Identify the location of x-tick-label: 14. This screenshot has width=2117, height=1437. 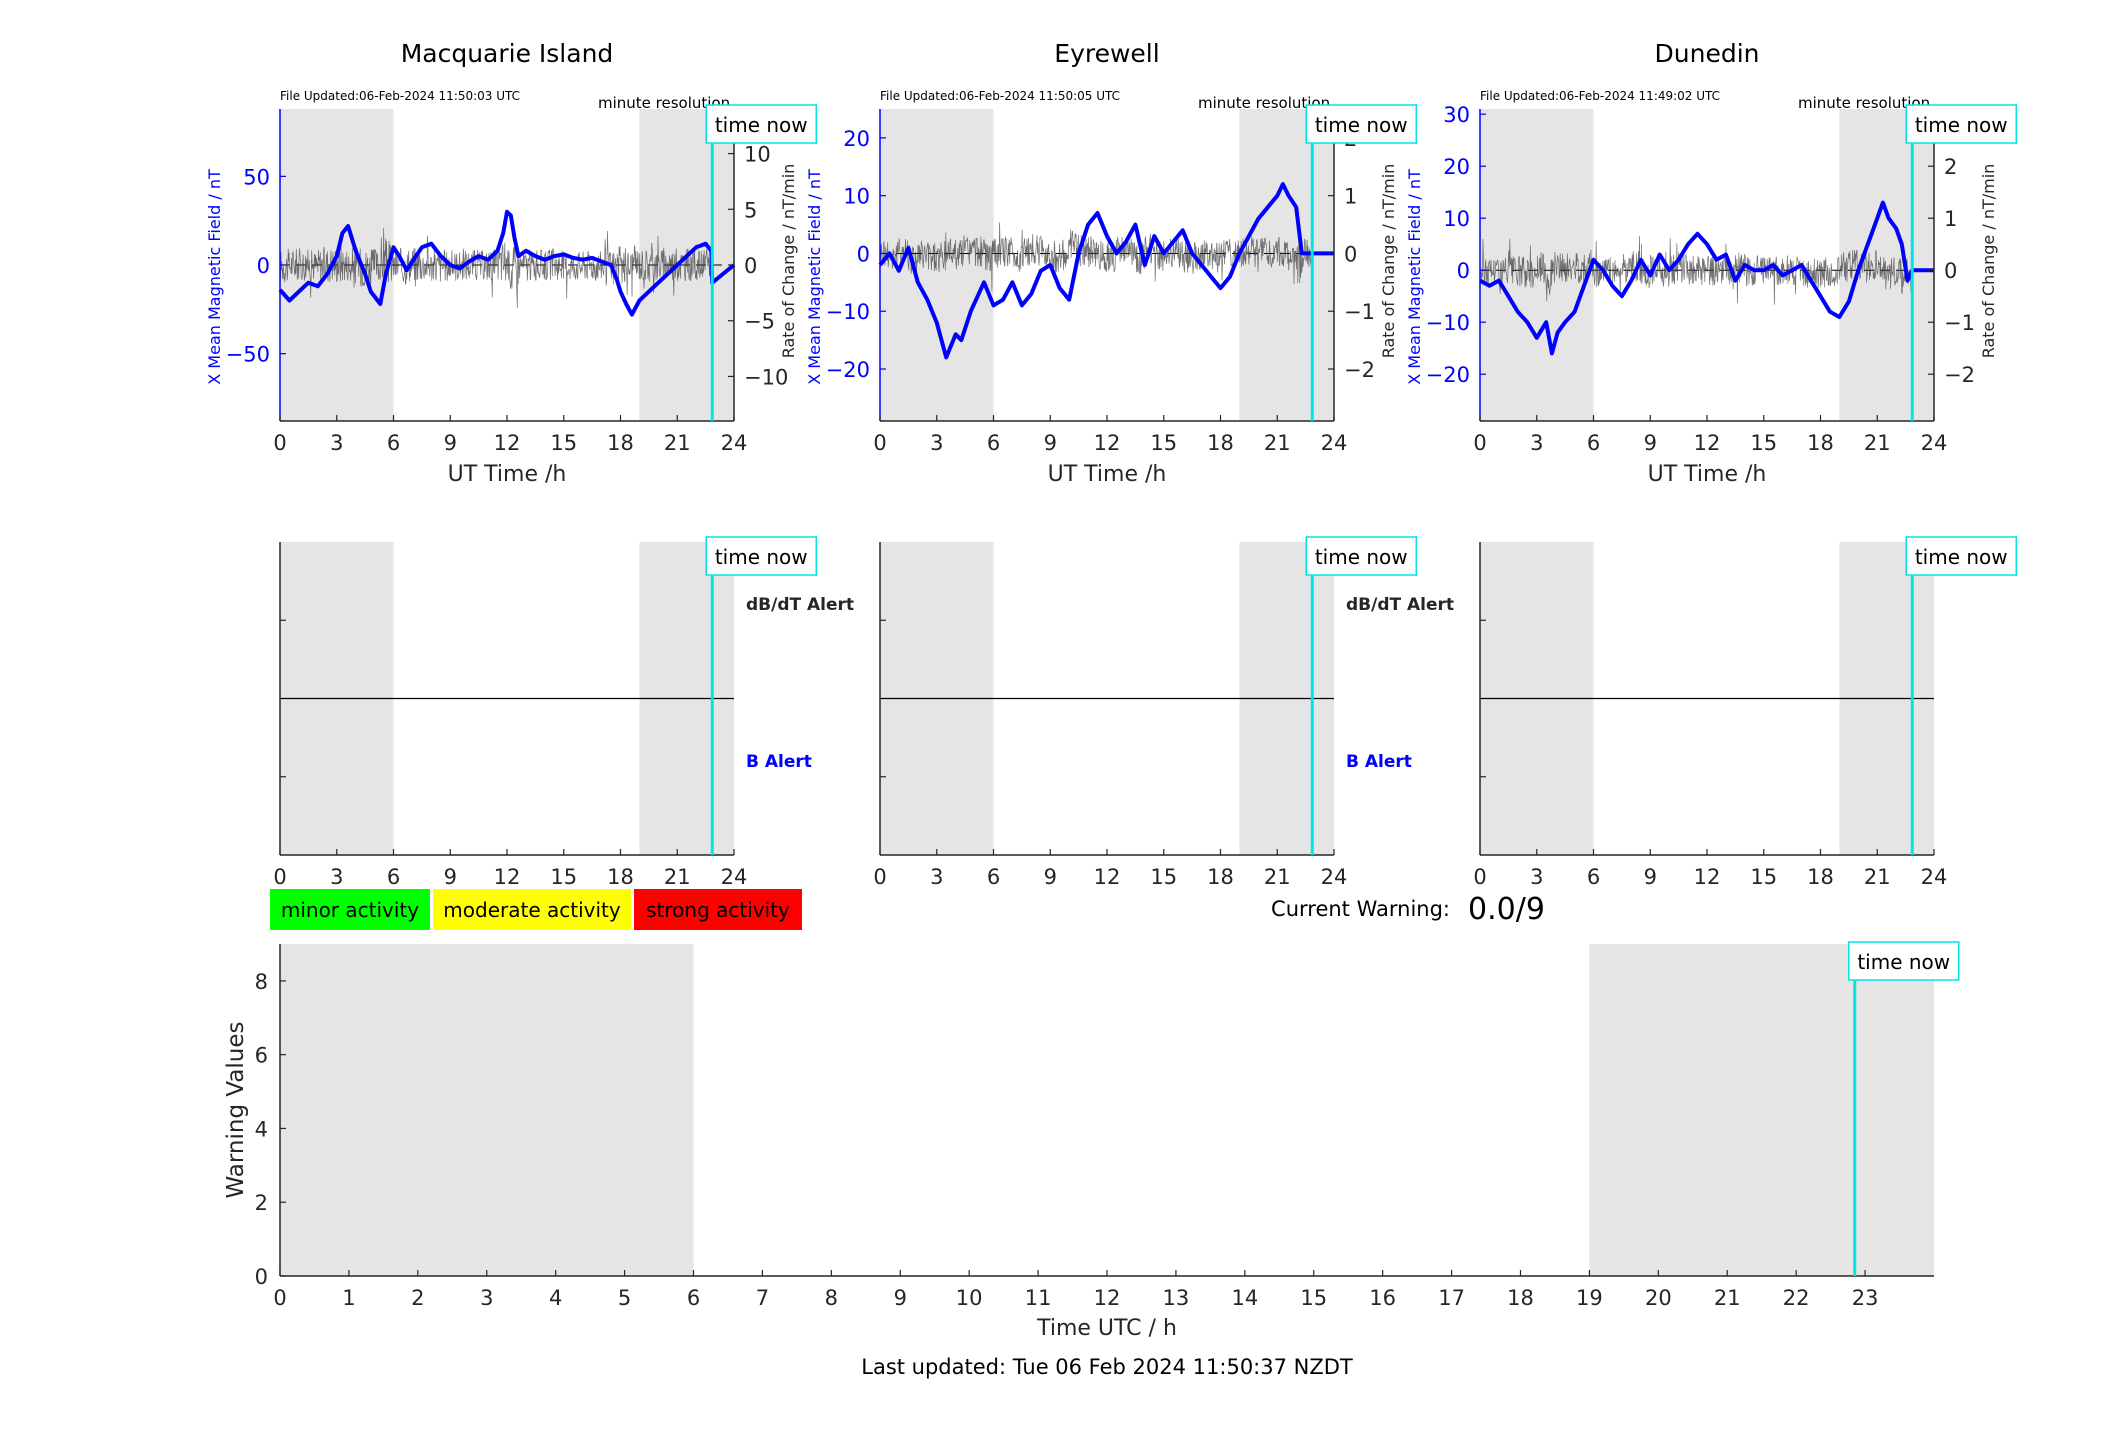
(1244, 1298).